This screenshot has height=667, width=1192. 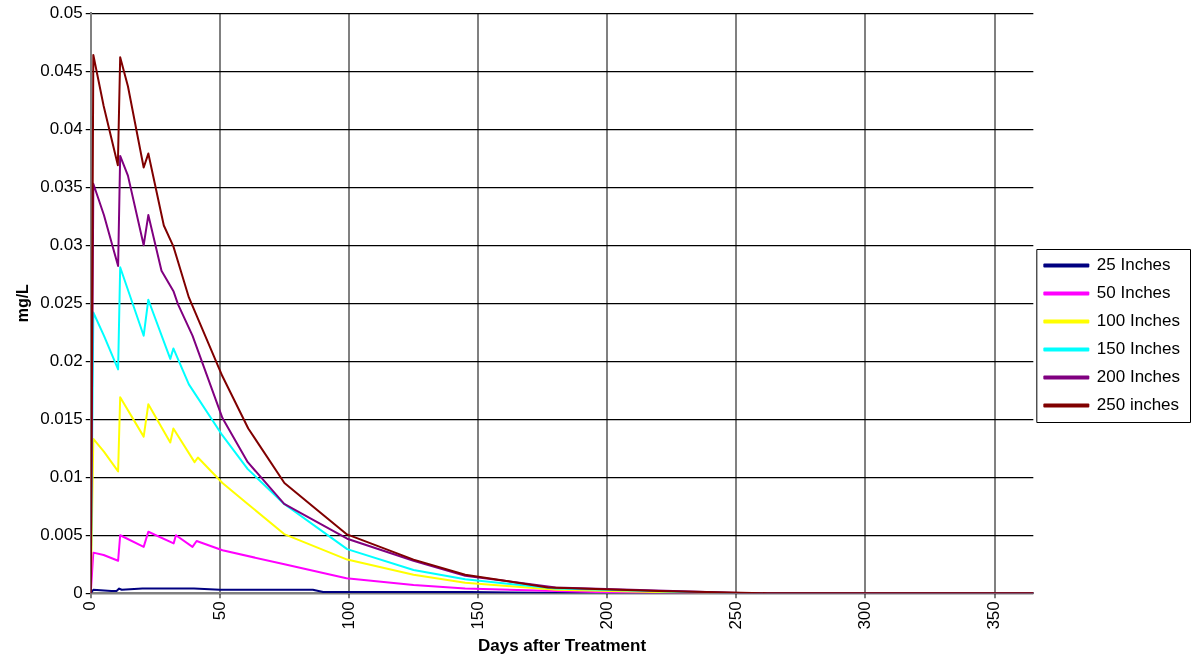 I want to click on x-tick-label: 250, so click(x=736, y=615).